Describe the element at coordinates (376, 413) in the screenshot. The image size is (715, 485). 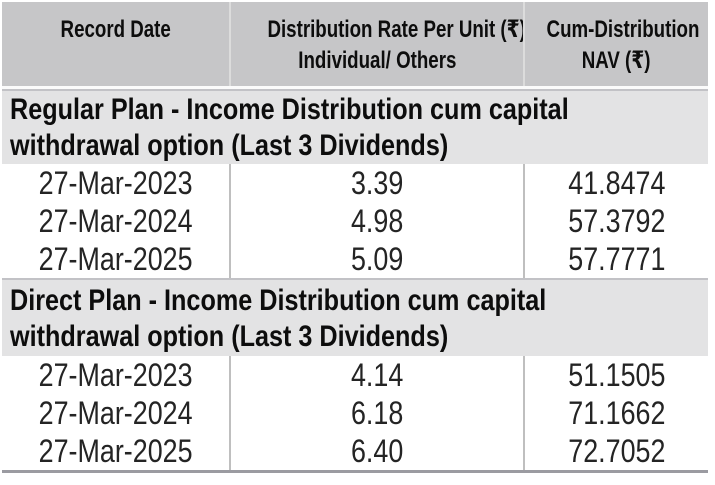
I see `rate-cell: 6.18` at that location.